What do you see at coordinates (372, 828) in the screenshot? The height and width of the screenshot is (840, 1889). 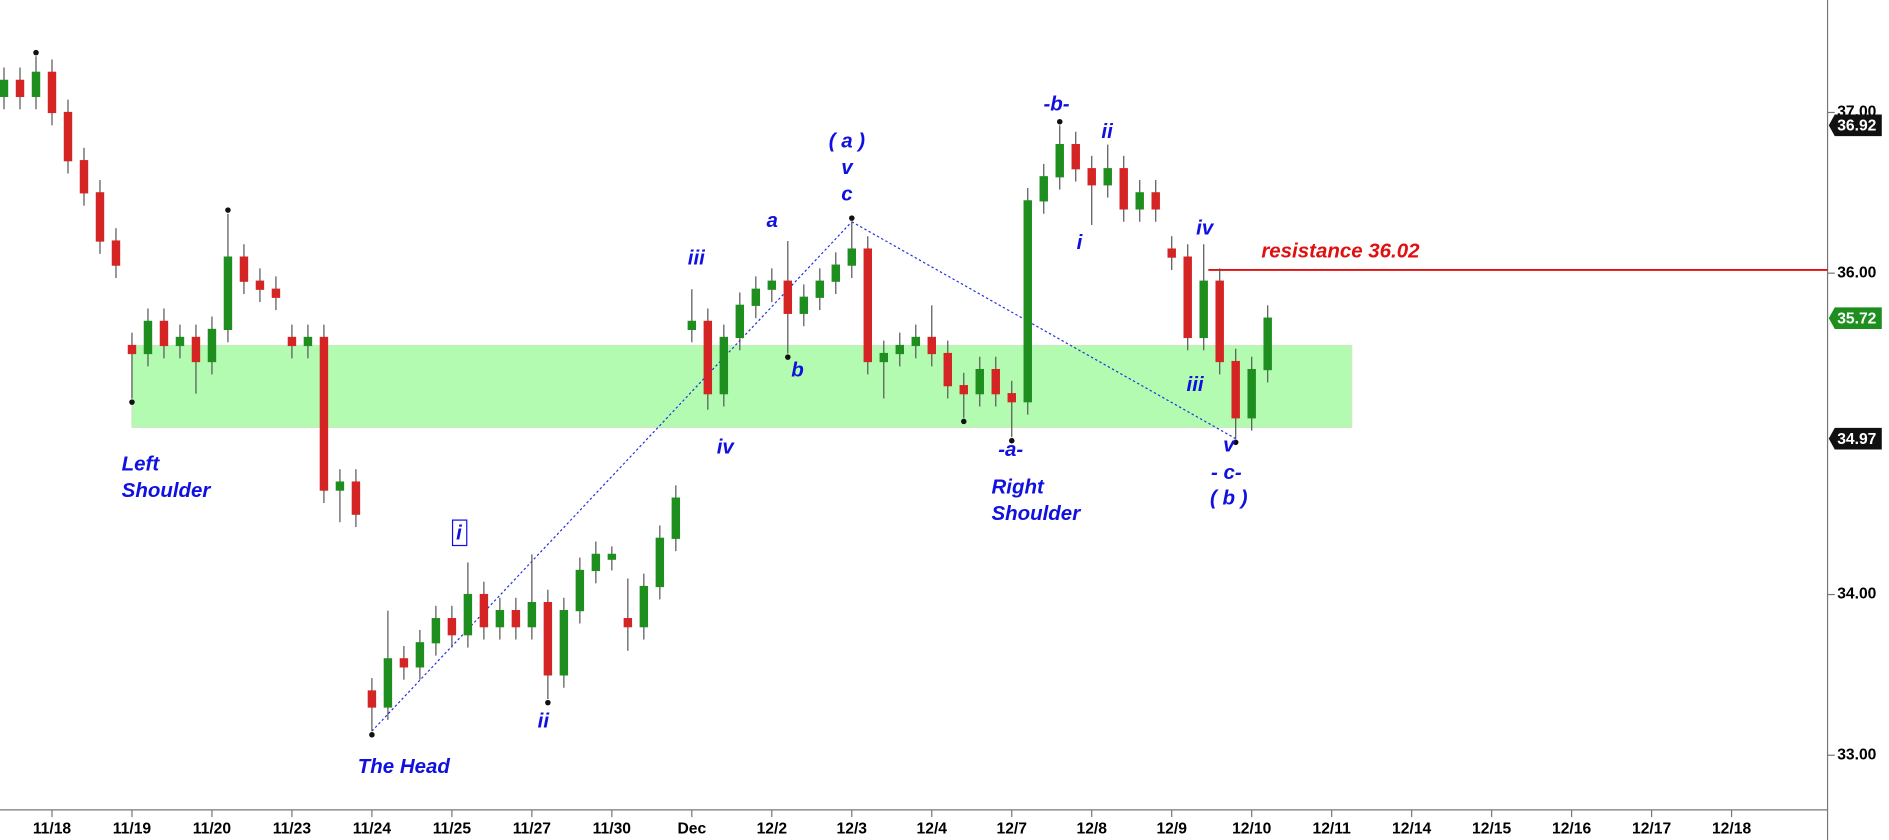 I see `x-tick-label: 11/24` at bounding box center [372, 828].